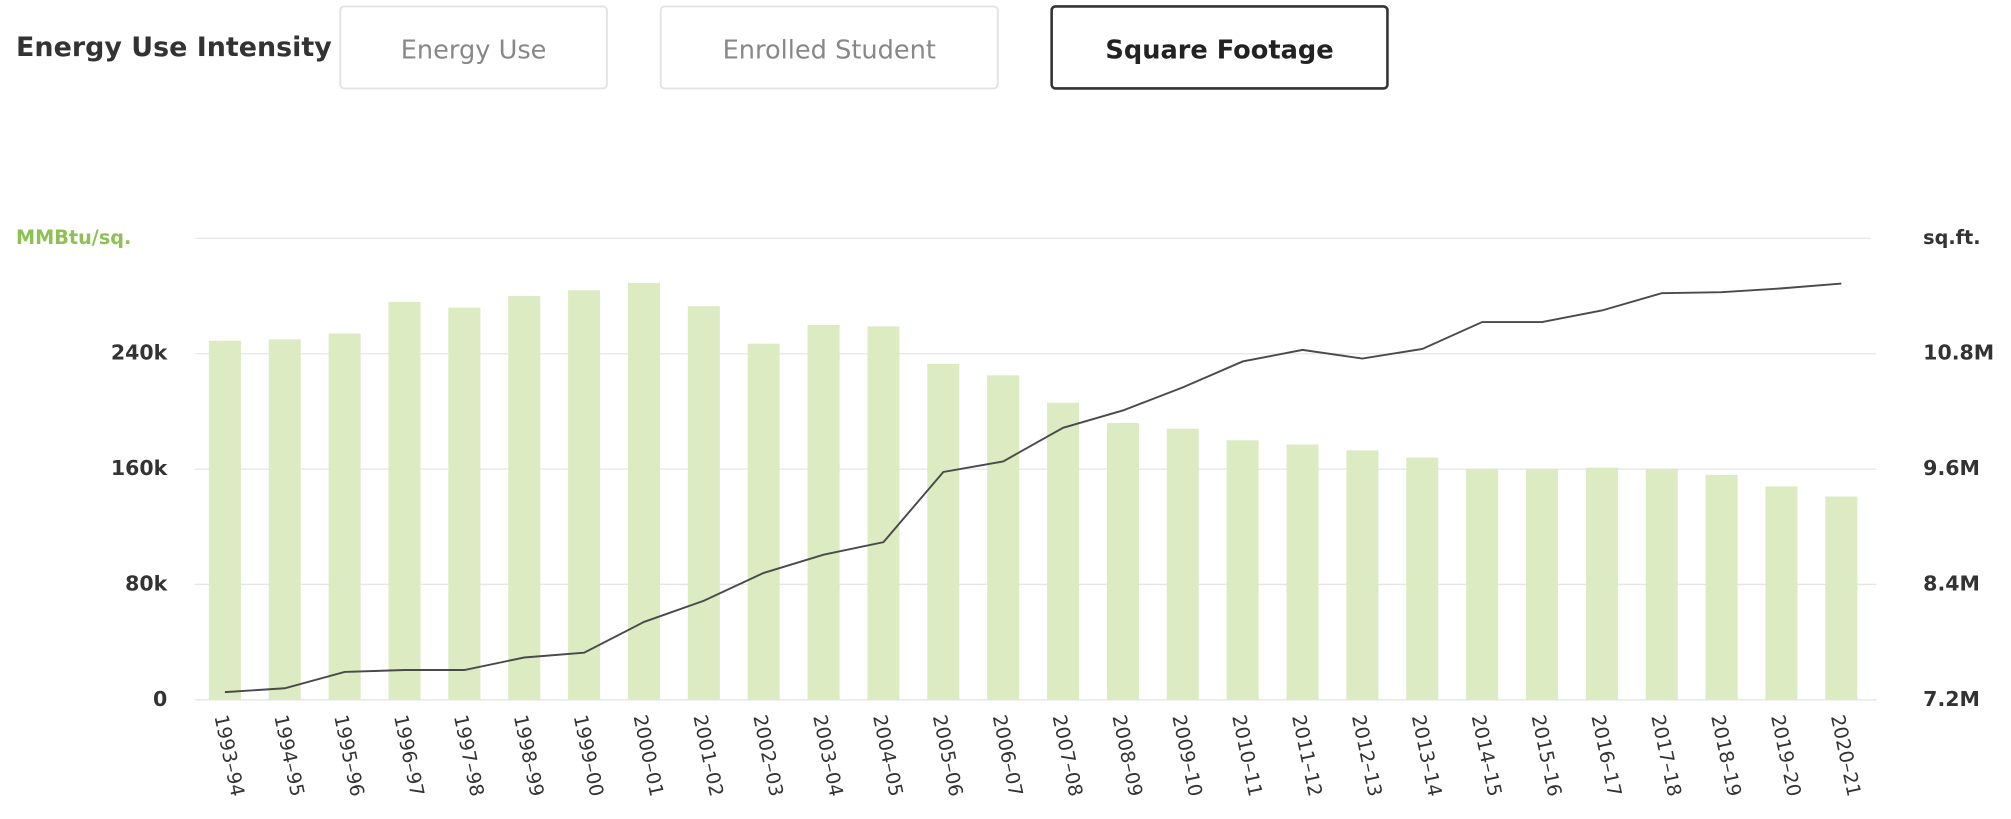 The image size is (2011, 819). What do you see at coordinates (768, 756) in the screenshot?
I see `x-tick-label: 2002–03` at bounding box center [768, 756].